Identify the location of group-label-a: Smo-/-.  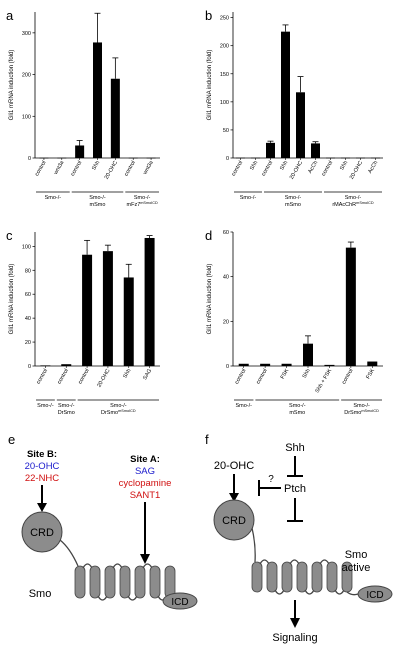
(97, 198).